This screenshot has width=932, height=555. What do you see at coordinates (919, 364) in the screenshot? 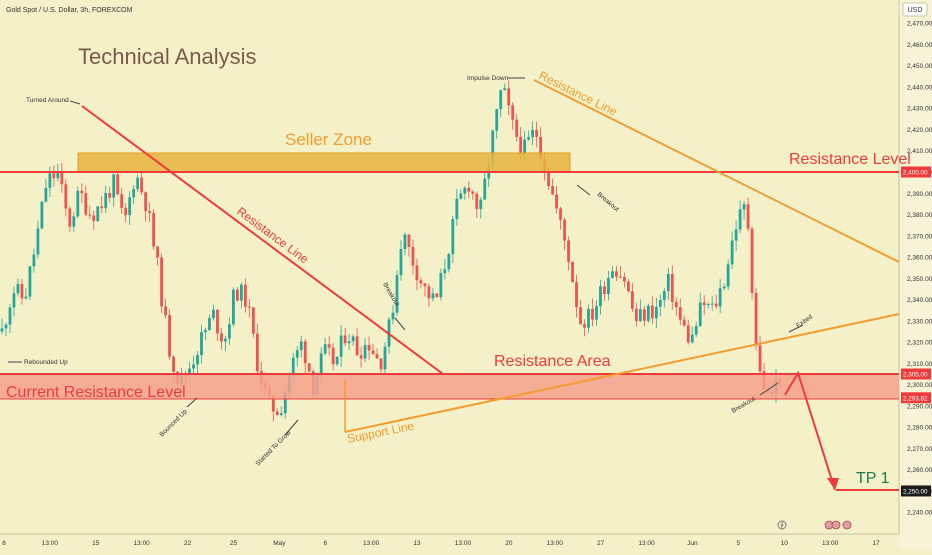
I see `y-tick-label: 2,310.00` at bounding box center [919, 364].